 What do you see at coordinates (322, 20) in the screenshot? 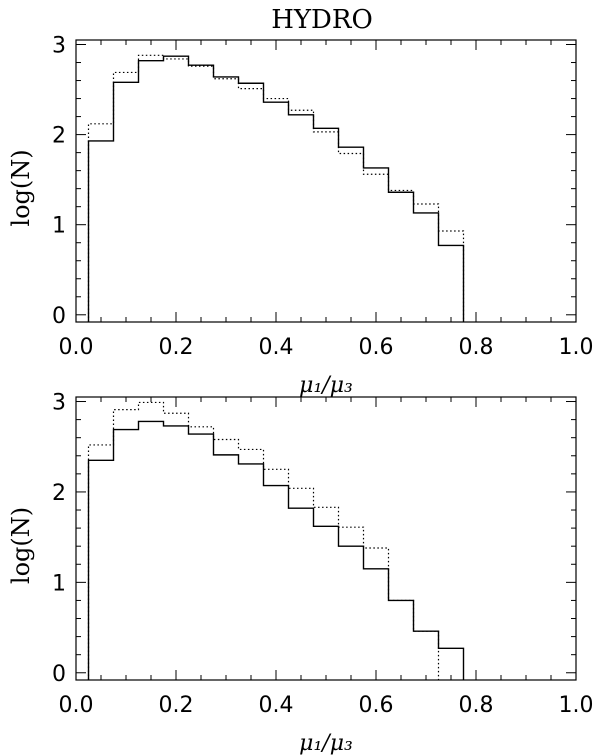
I see `figure-title: HYDRO` at bounding box center [322, 20].